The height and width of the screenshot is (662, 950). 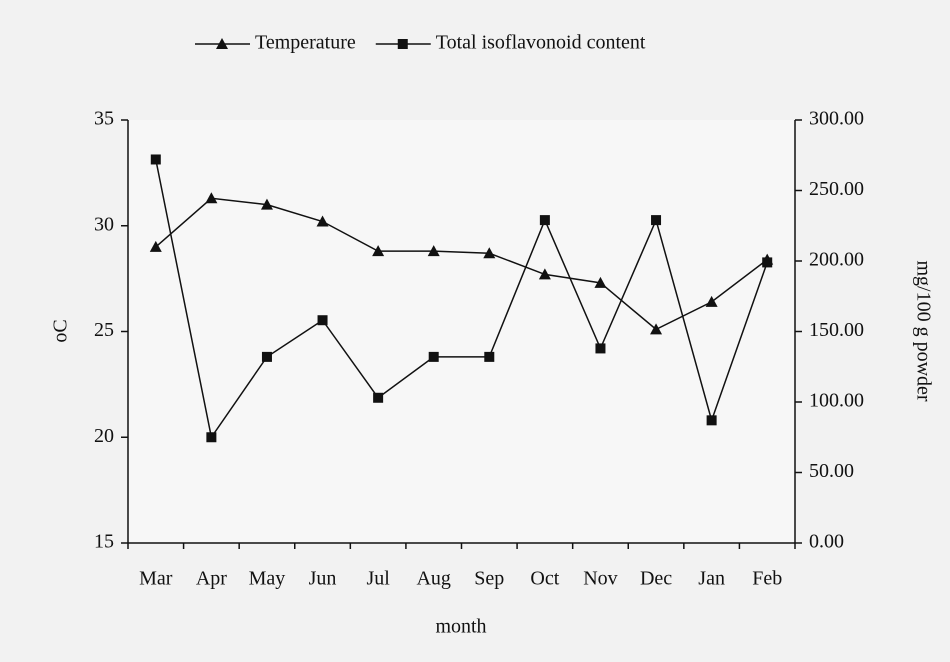 What do you see at coordinates (211, 579) in the screenshot?
I see `x-tick-label: Apr` at bounding box center [211, 579].